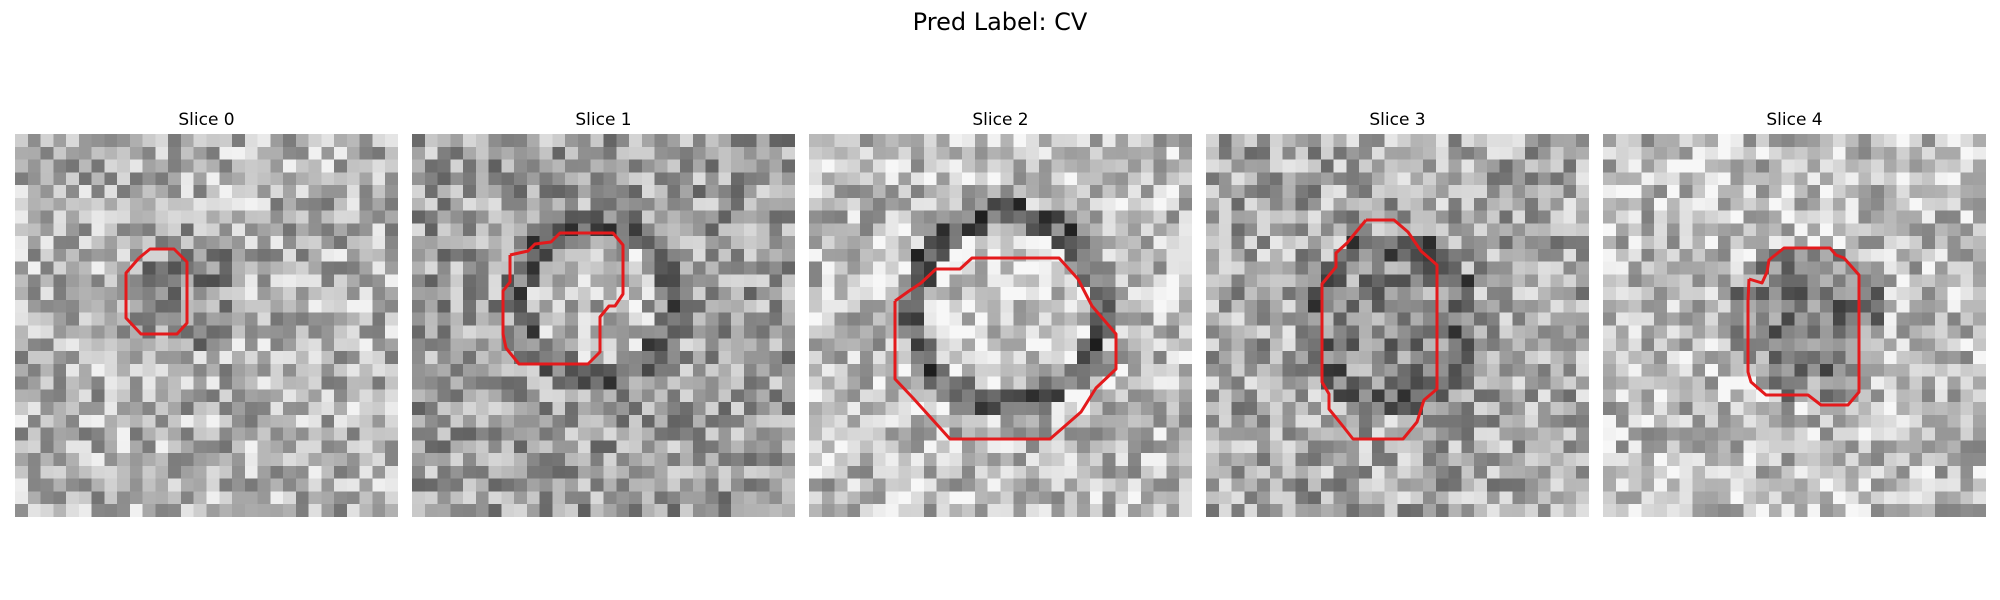  I want to click on slice-panel-2: Slice 2, so click(1000, 312).